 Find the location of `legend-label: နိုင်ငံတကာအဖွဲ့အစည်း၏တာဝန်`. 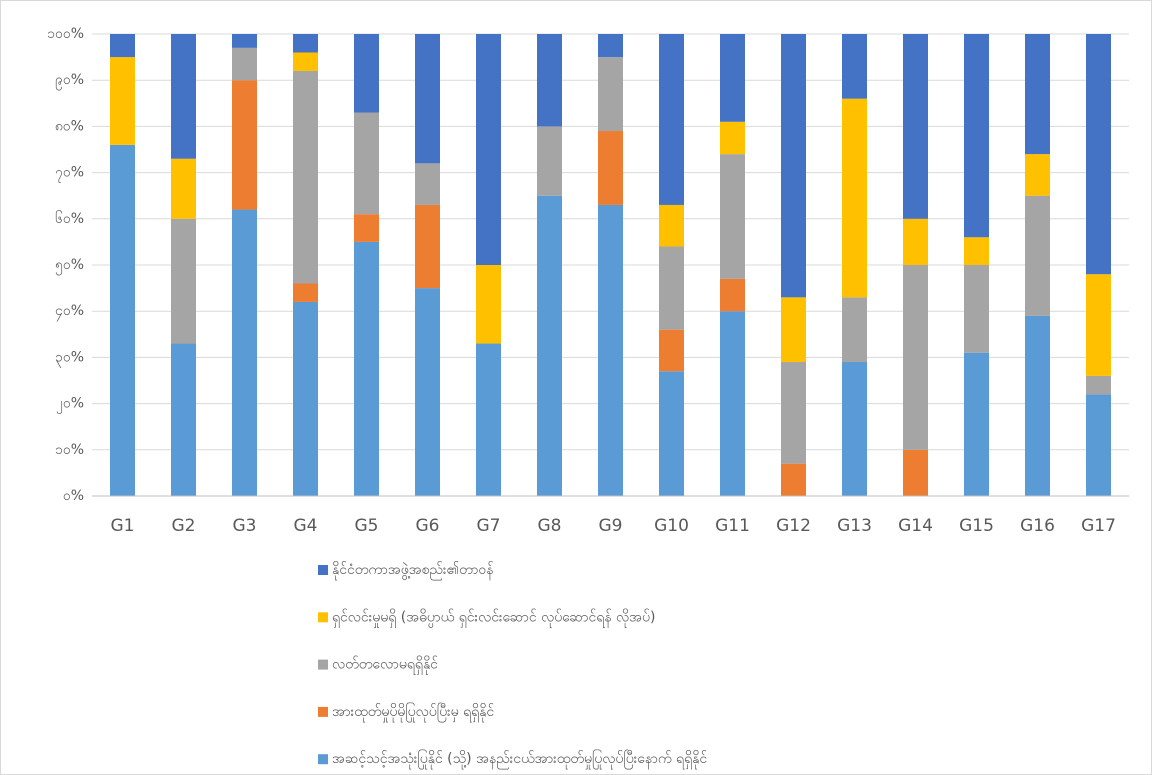

legend-label: နိုင်ငံတကာအဖွဲ့အစည်း၏တာဝန် is located at coordinates (412, 571).